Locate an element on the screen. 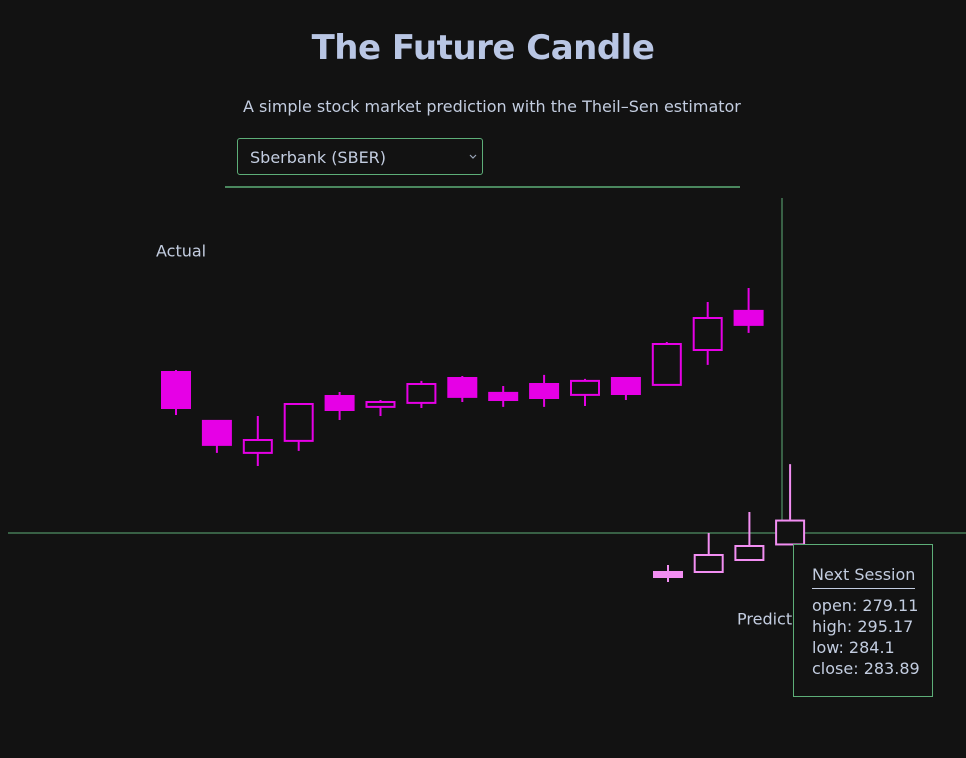 Image resolution: width=966 pixels, height=758 pixels. app-title: The Future Candle is located at coordinates (483, 48).